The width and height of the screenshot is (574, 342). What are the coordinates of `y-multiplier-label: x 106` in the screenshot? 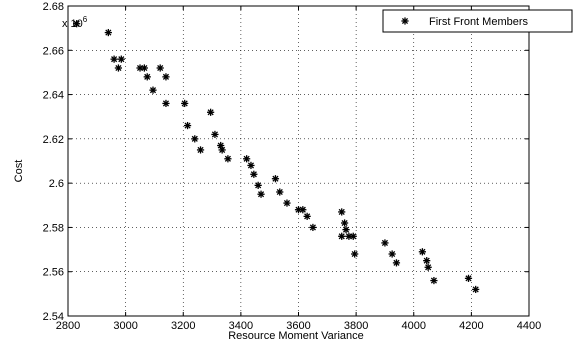 It's located at (75, 22).